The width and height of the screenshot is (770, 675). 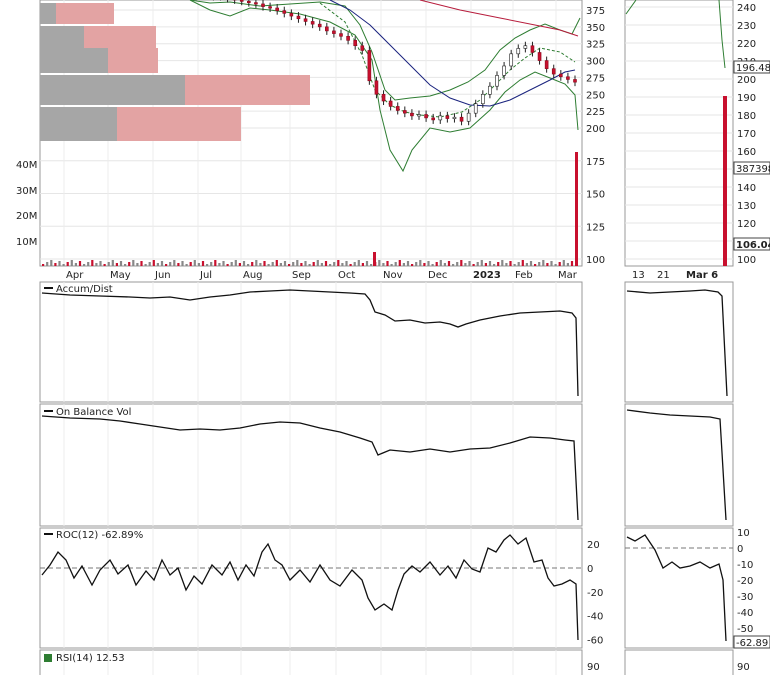 I want to click on zoom-roc-tick-label: -10, so click(x=745, y=565).